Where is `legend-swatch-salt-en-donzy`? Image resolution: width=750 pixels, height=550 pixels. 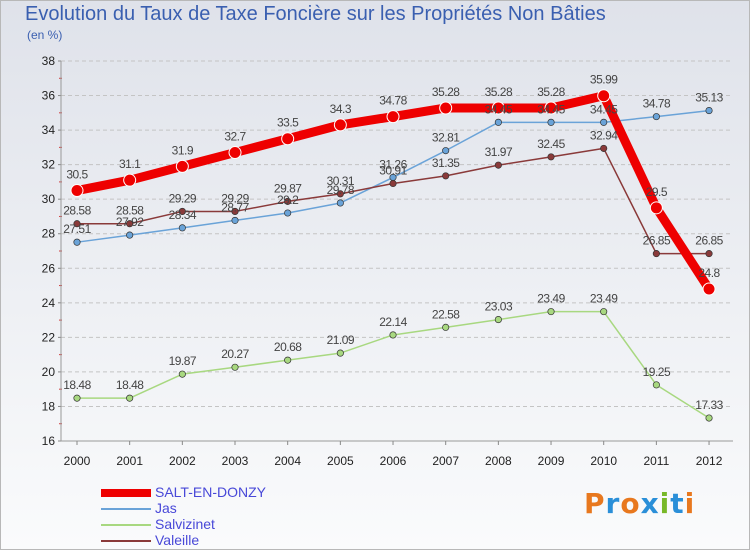 legend-swatch-salt-en-donzy is located at coordinates (126, 493).